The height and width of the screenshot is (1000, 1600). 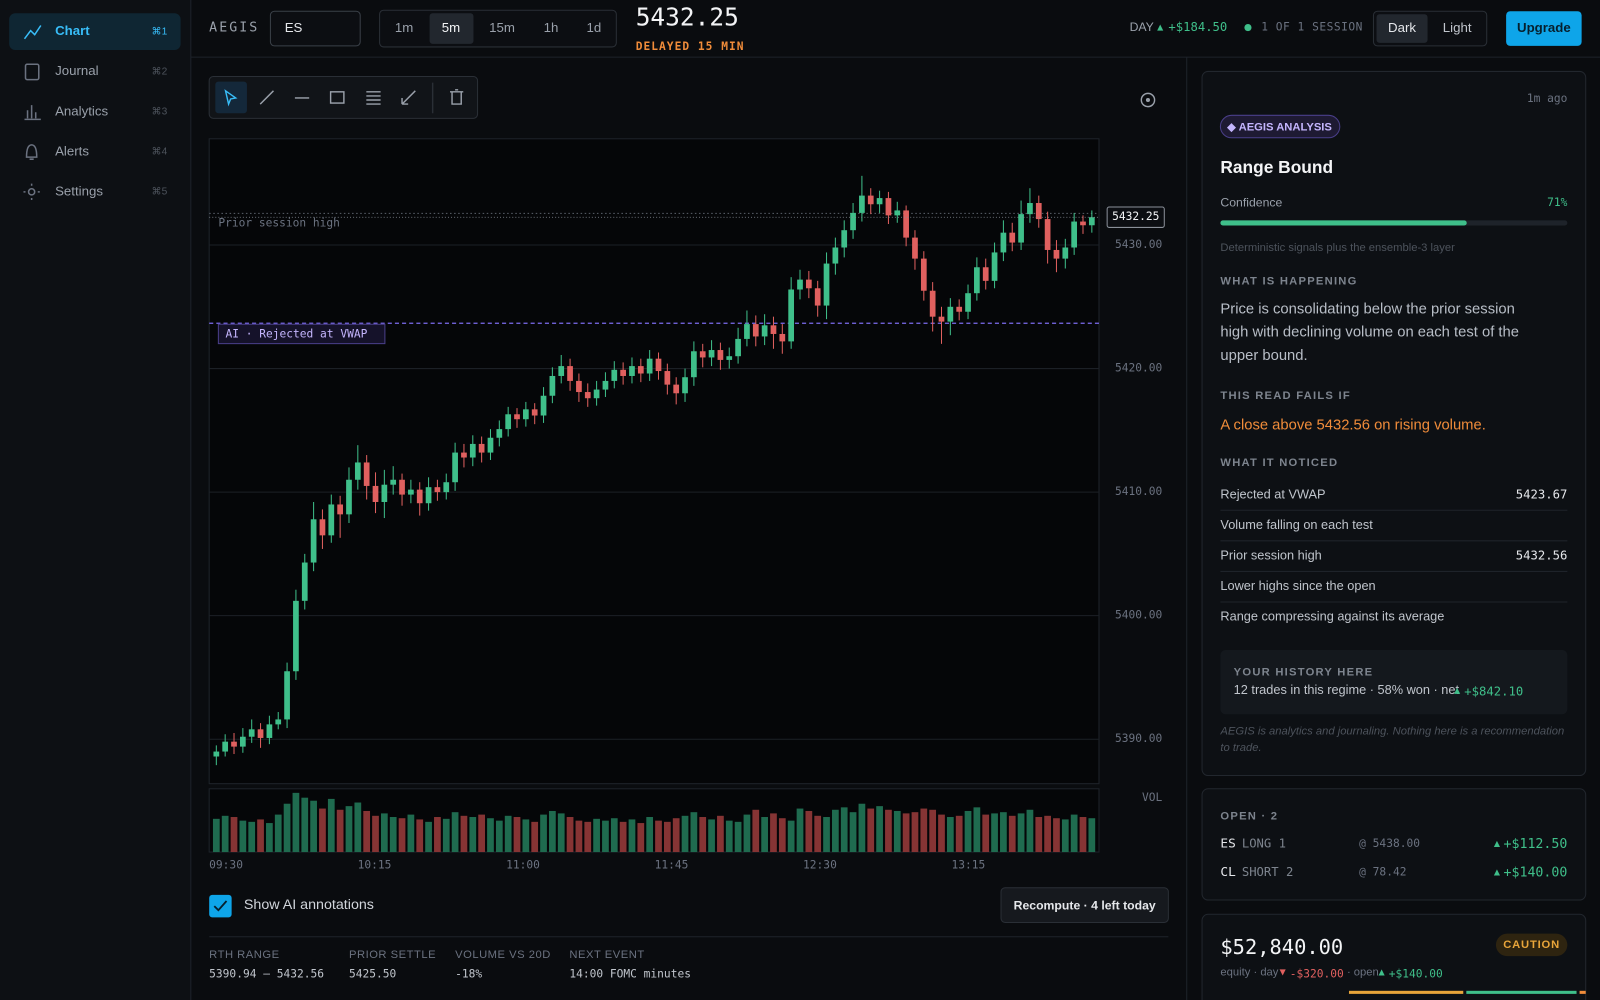 I want to click on tool-measure, so click(x=408, y=97).